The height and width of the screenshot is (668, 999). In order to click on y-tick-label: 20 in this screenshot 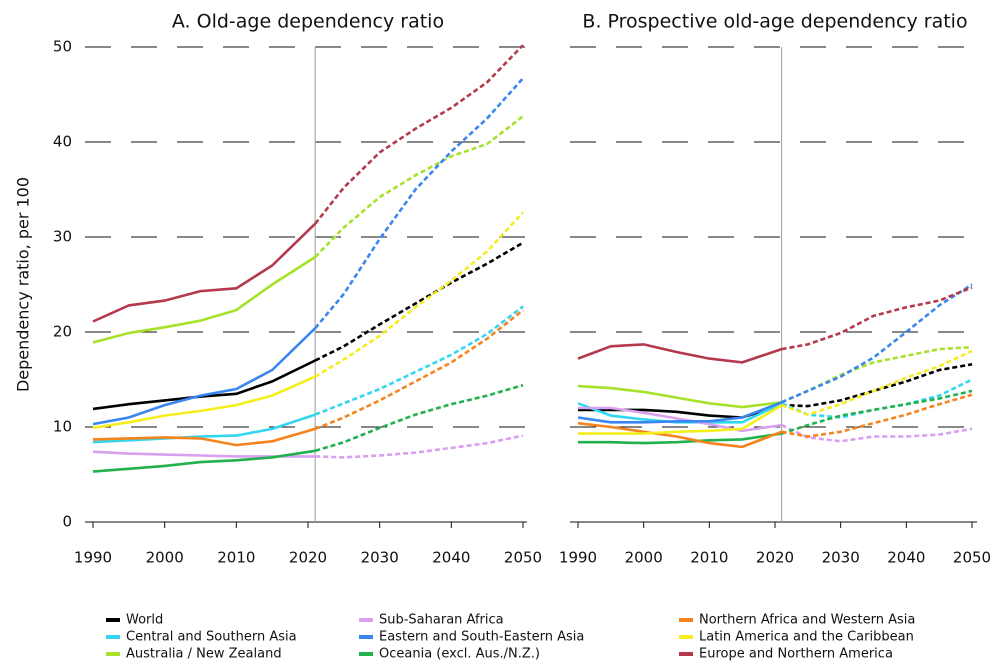, I will do `click(62, 332)`.